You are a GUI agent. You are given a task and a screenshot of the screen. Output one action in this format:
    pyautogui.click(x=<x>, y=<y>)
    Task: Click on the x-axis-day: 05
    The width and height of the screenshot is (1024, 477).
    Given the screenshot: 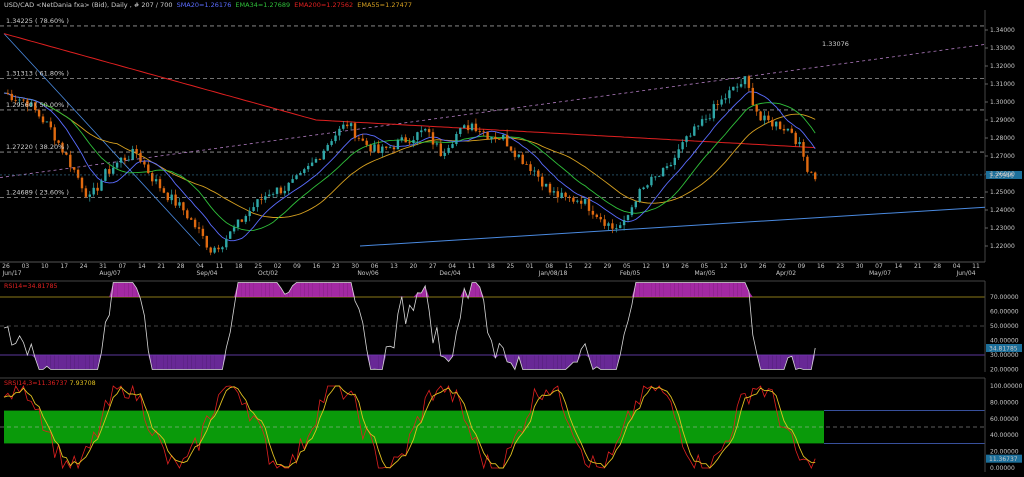 What is the action you would take?
    pyautogui.click(x=705, y=266)
    